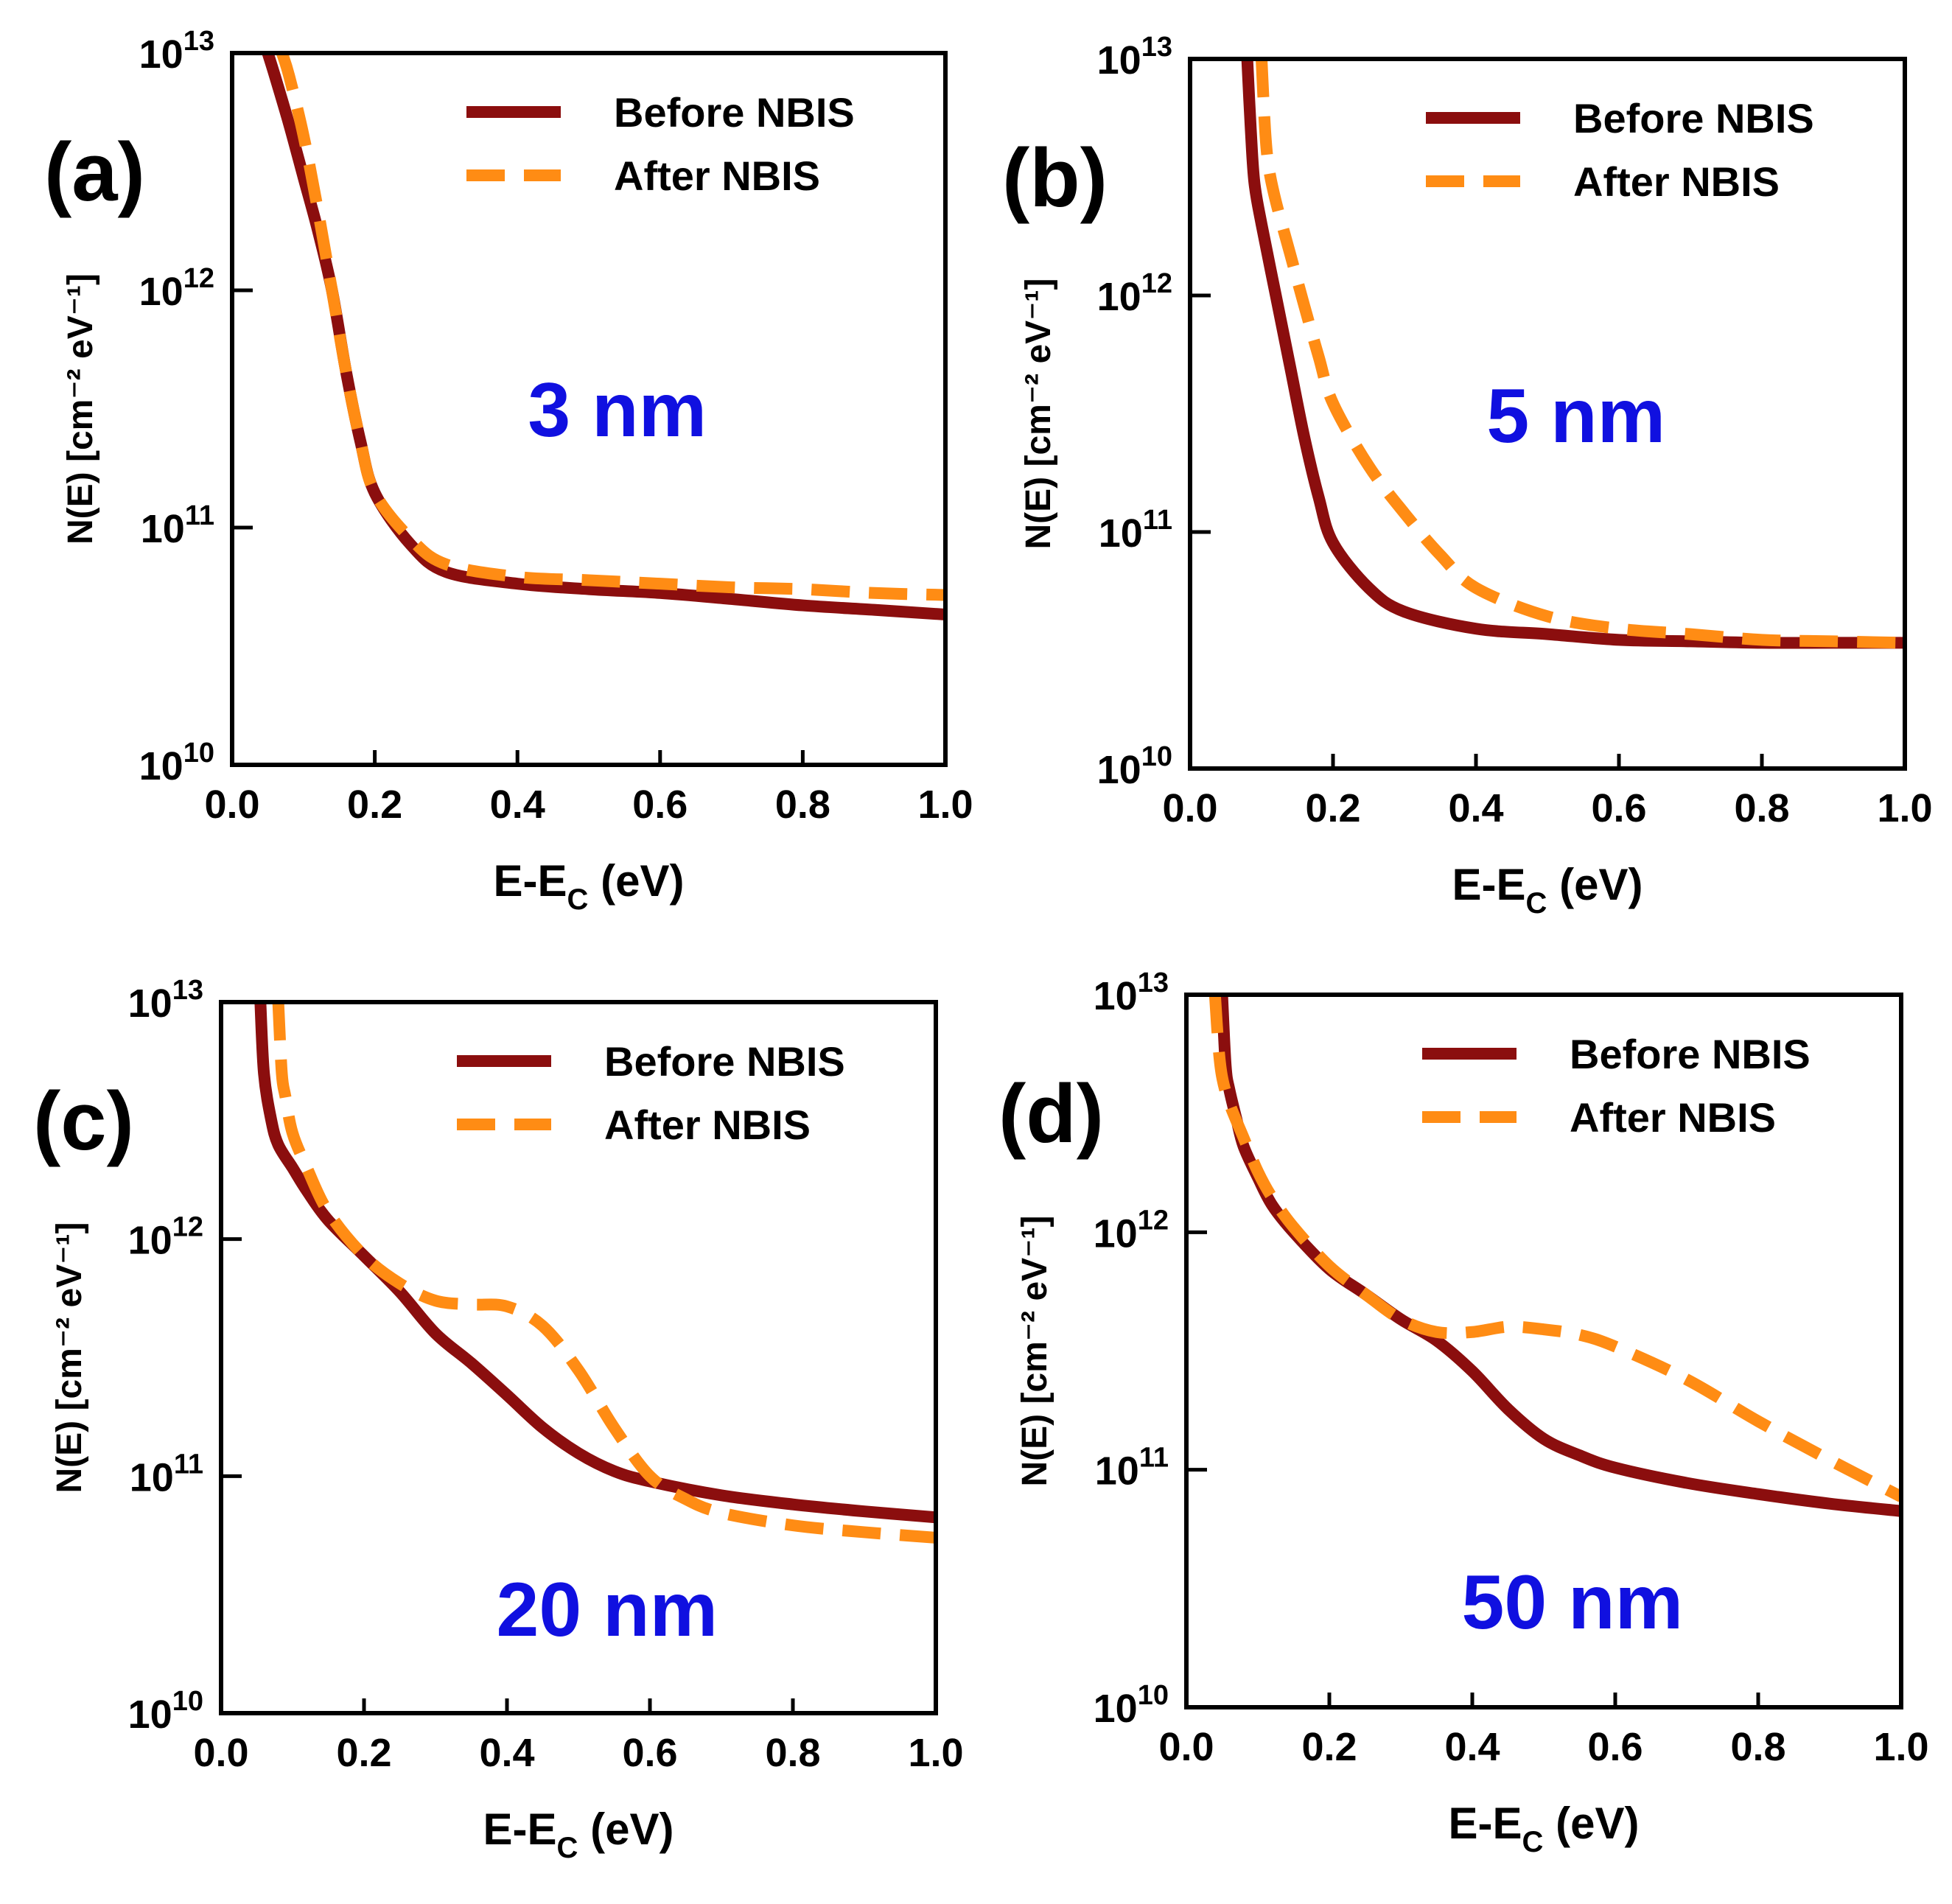 Image resolution: width=1952 pixels, height=1904 pixels. Describe the element at coordinates (1055, 178) in the screenshot. I see `panel-label: (b)` at that location.